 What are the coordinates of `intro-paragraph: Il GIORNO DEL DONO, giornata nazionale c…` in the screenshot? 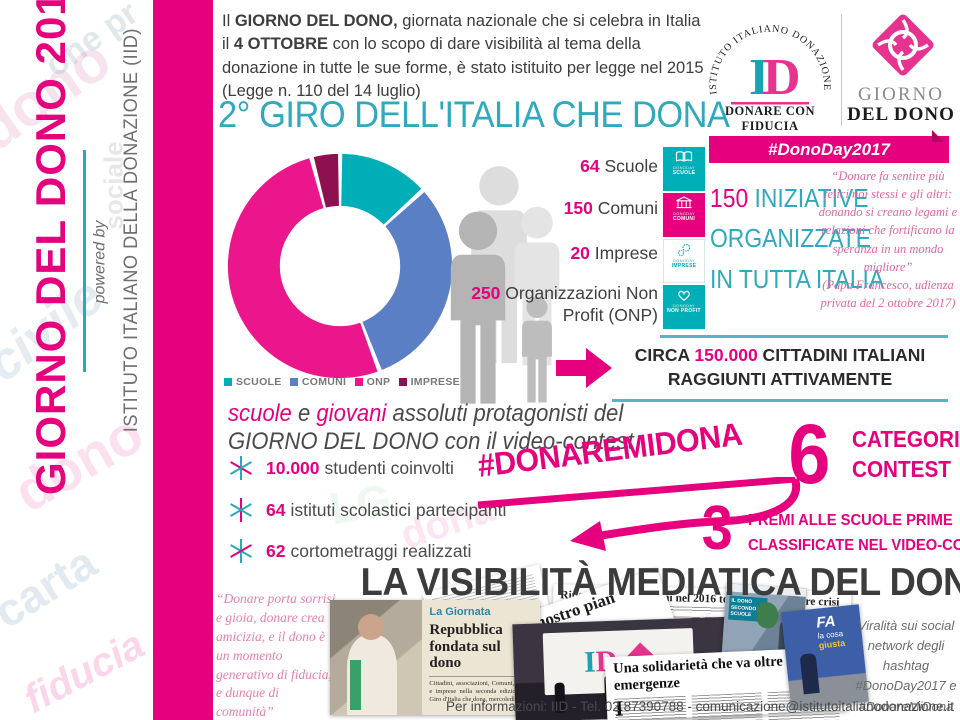 It's located at (463, 57).